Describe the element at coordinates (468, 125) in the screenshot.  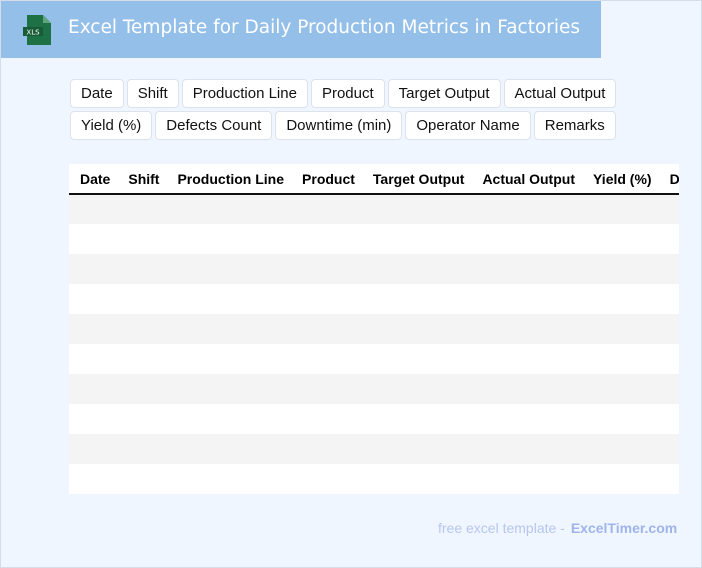
I see `field-chip: Operator Name` at that location.